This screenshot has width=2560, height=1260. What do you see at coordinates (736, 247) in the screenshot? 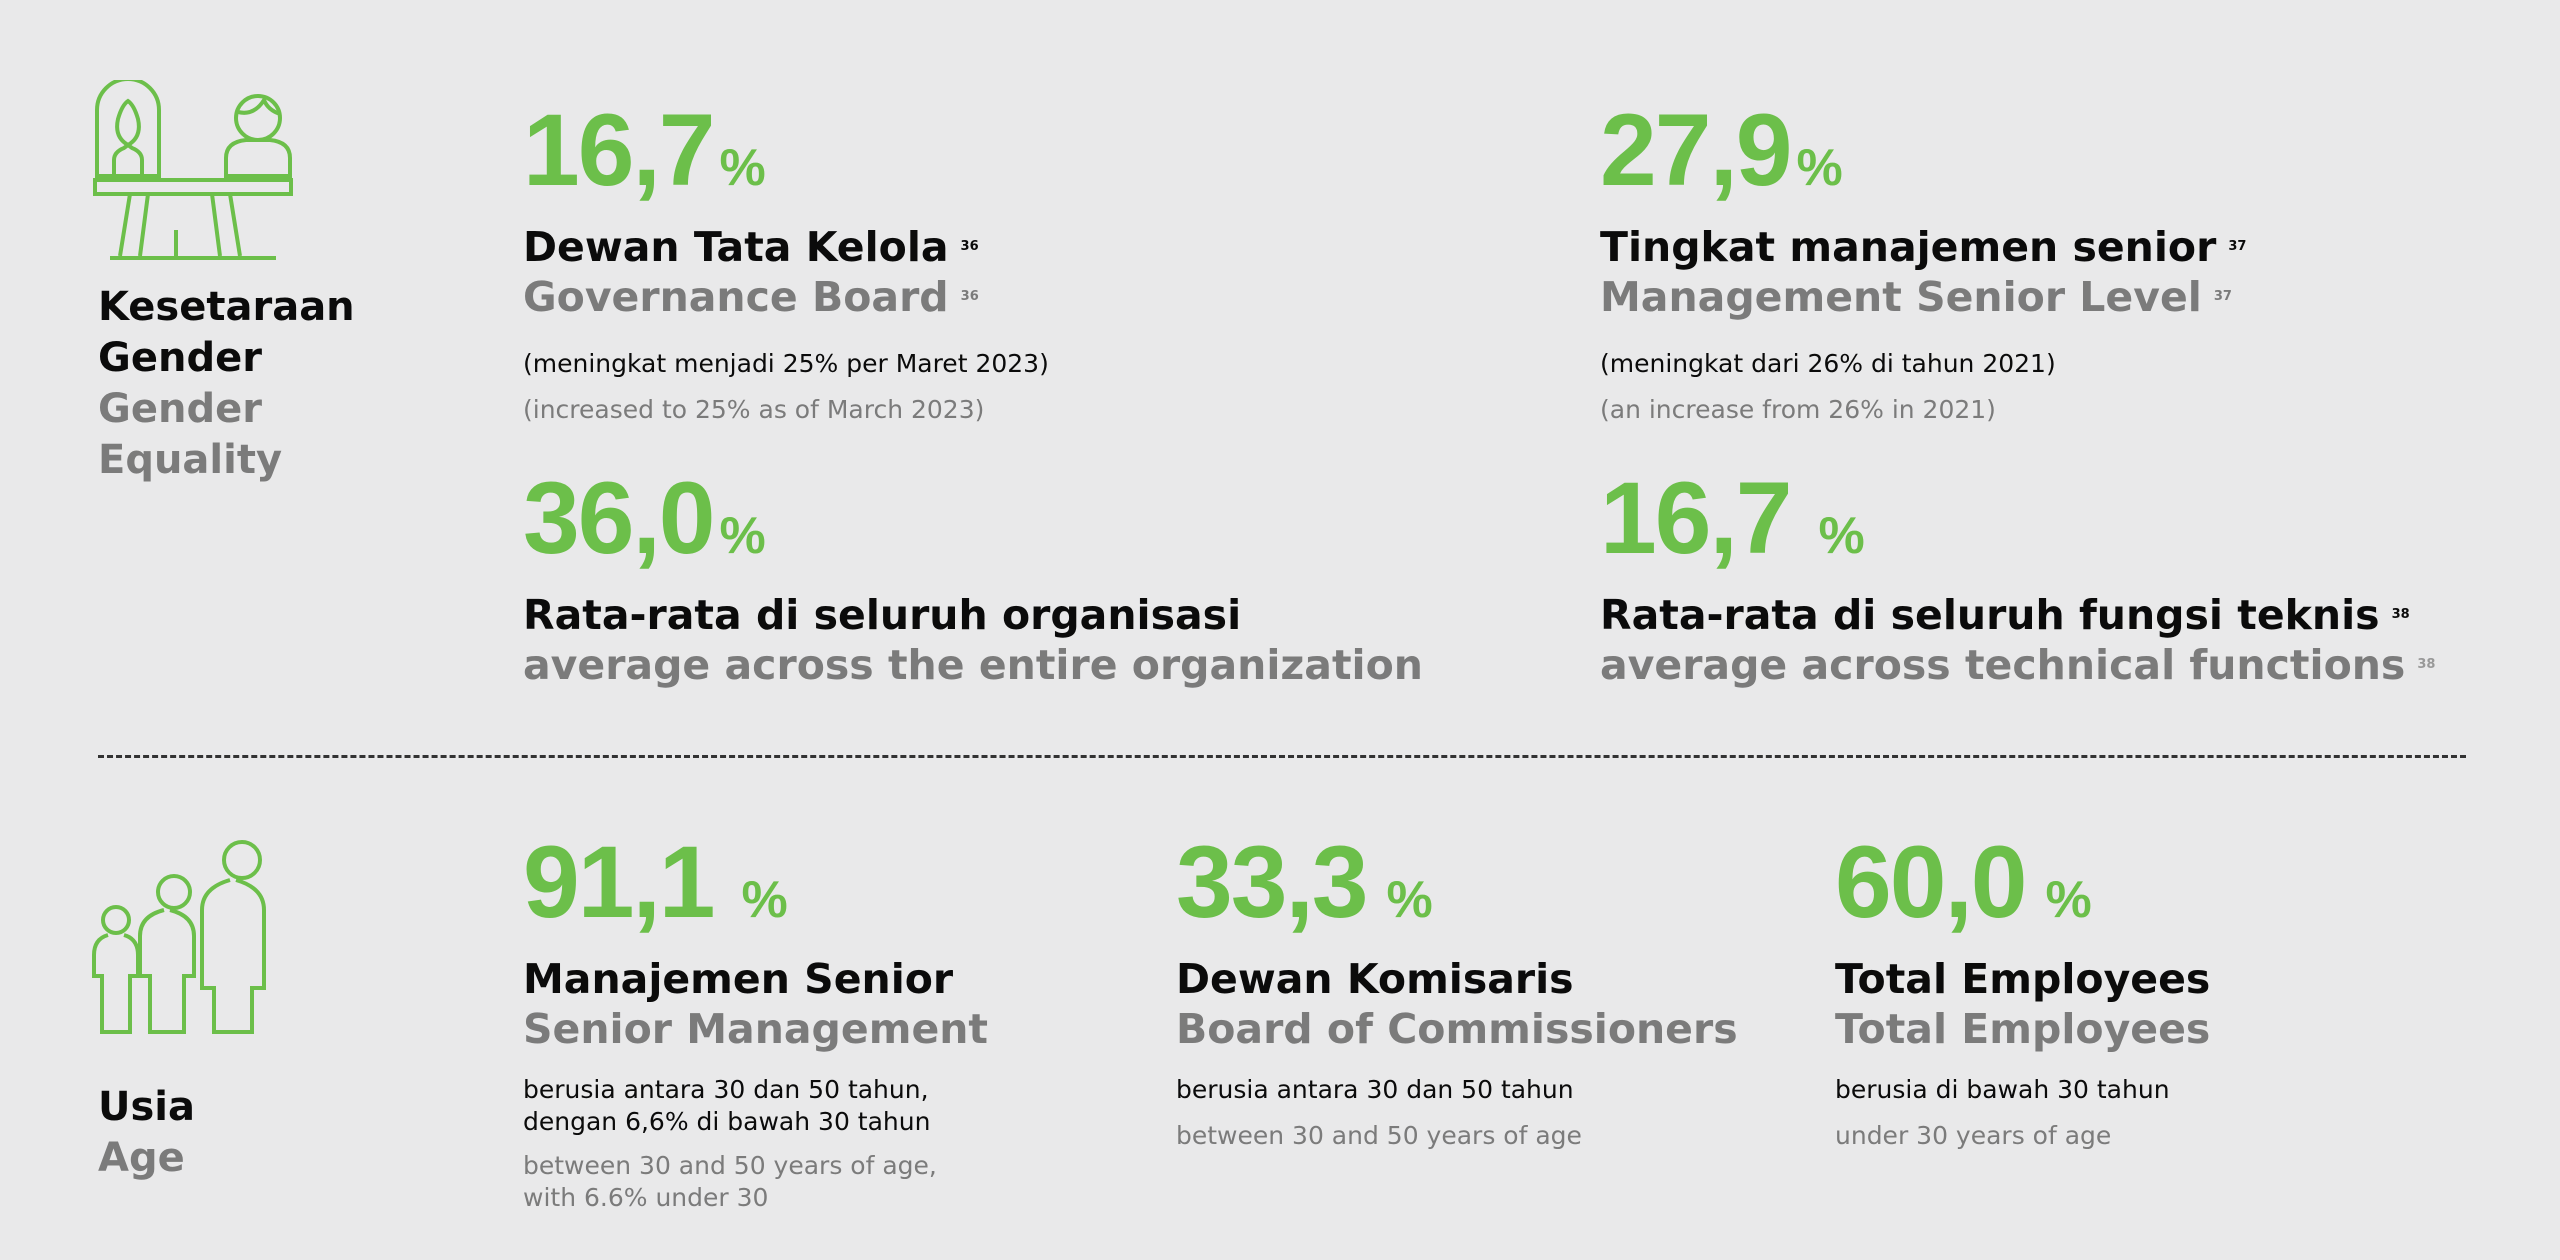
I see `stat-title-id: Dewan Tata Kelola` at bounding box center [736, 247].